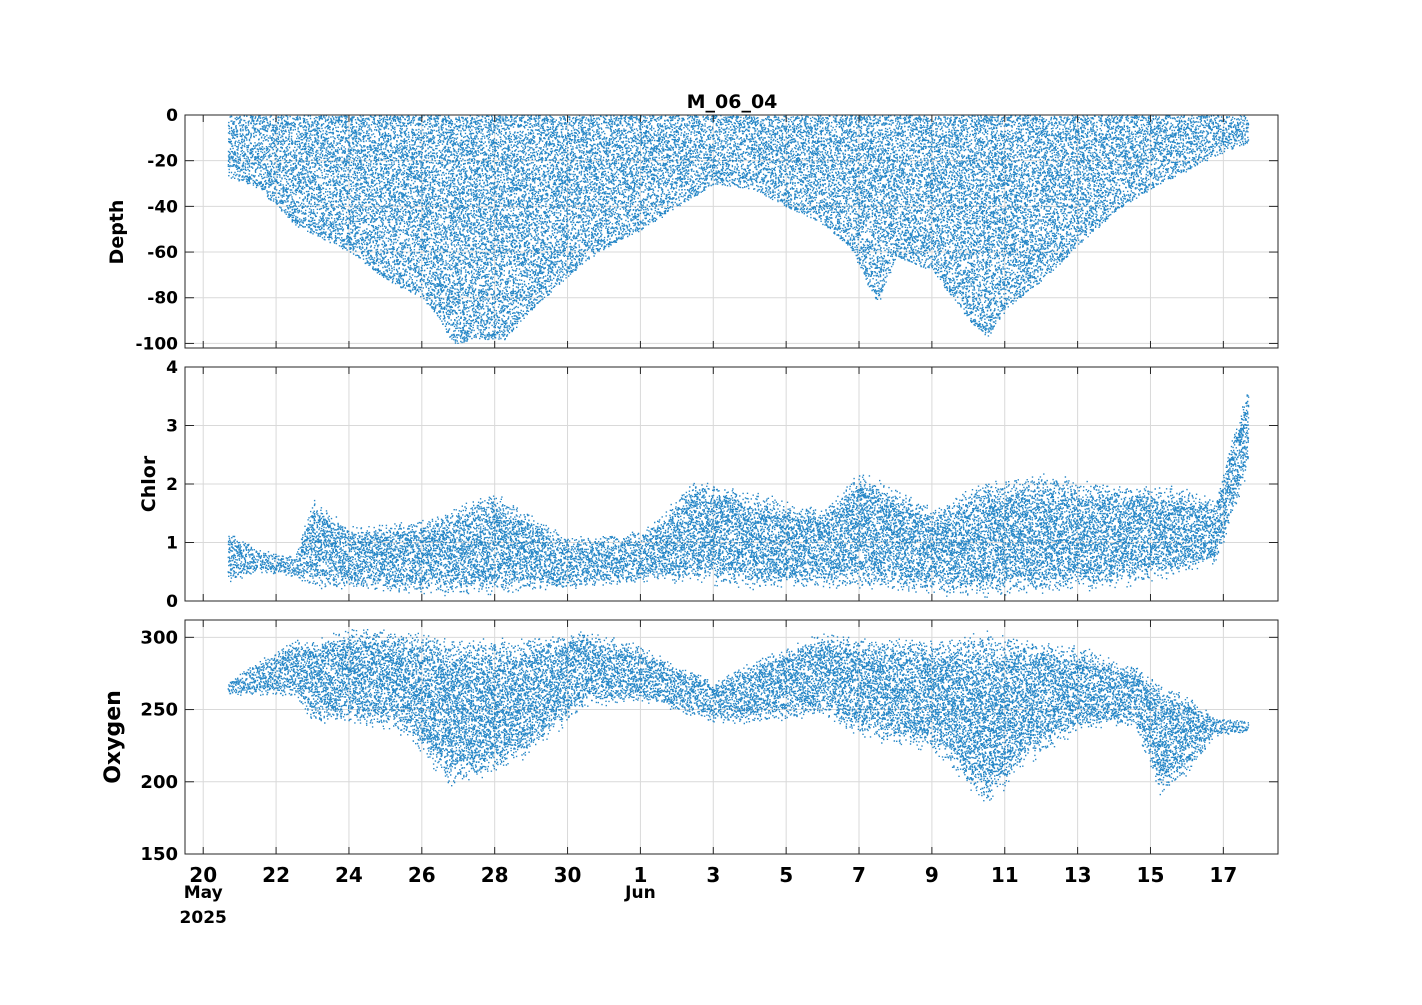 This screenshot has width=1422, height=1005. What do you see at coordinates (113, 737) in the screenshot?
I see `oxygen-y-label: Oxygen` at bounding box center [113, 737].